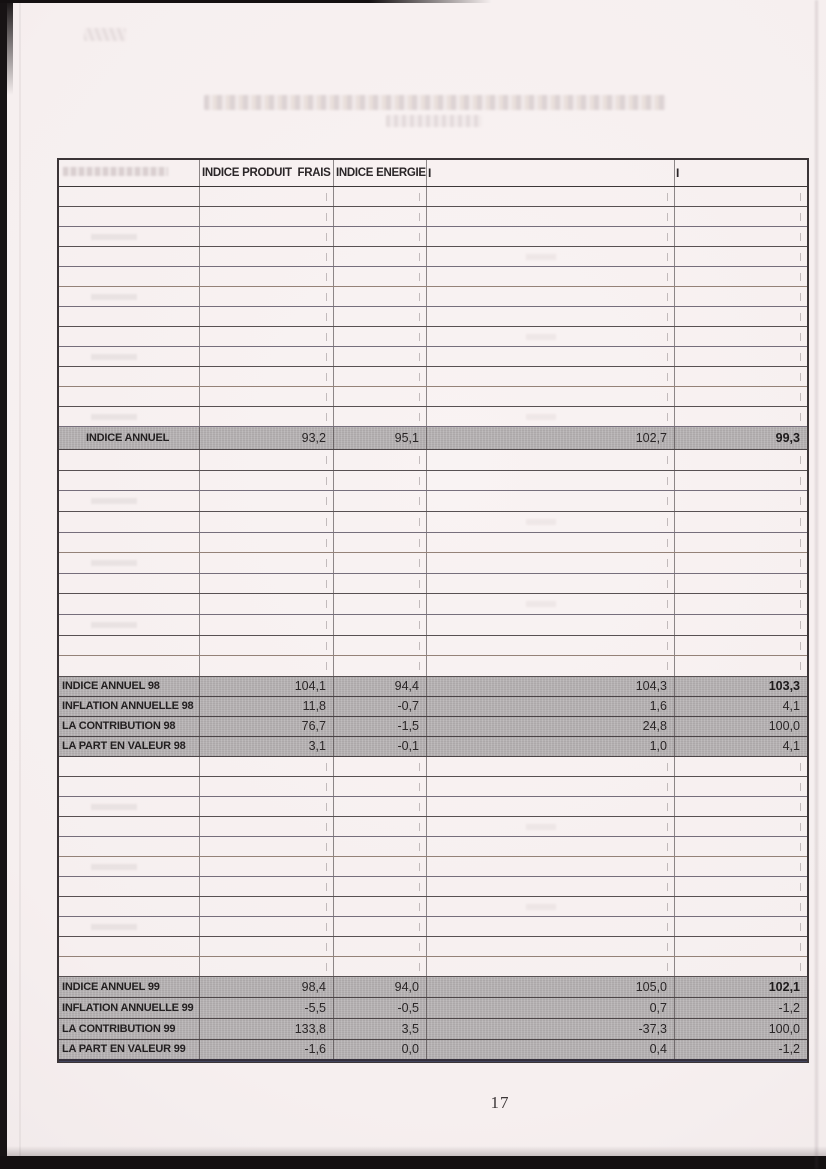 The height and width of the screenshot is (1169, 826). I want to click on row-label: INFLATION ANNUELLE 98, so click(129, 706).